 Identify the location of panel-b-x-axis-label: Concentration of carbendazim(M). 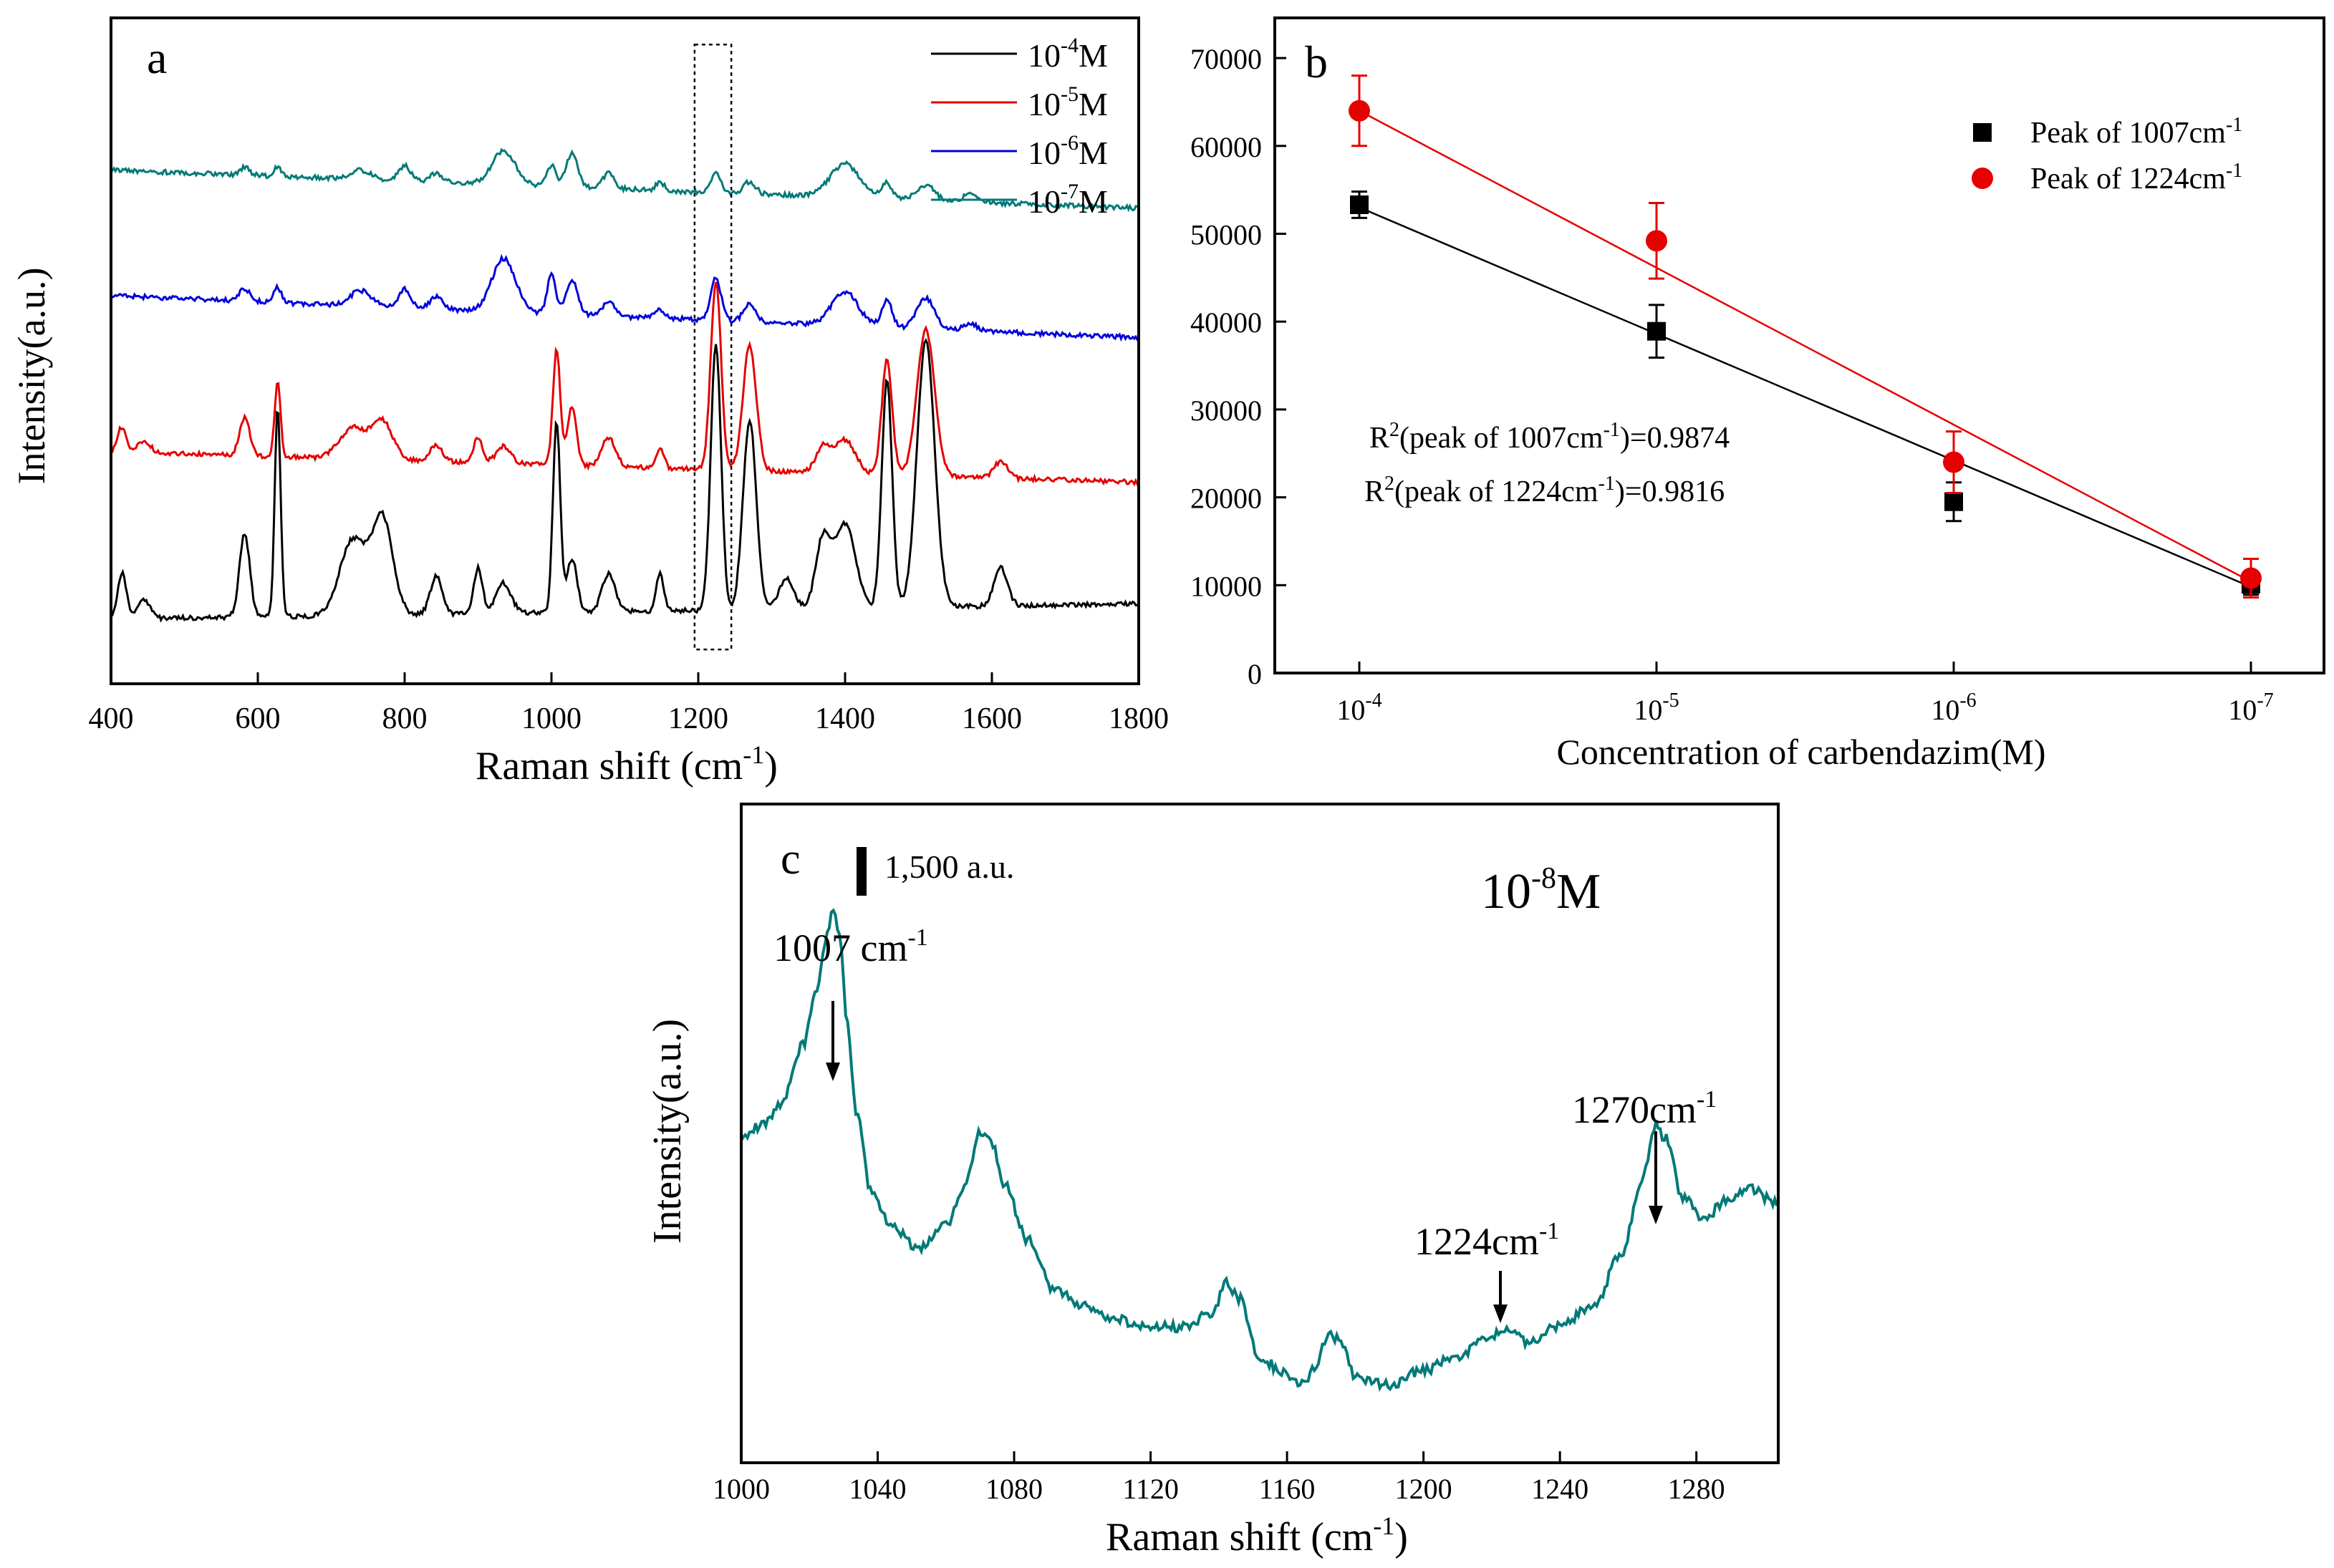
(1800, 752).